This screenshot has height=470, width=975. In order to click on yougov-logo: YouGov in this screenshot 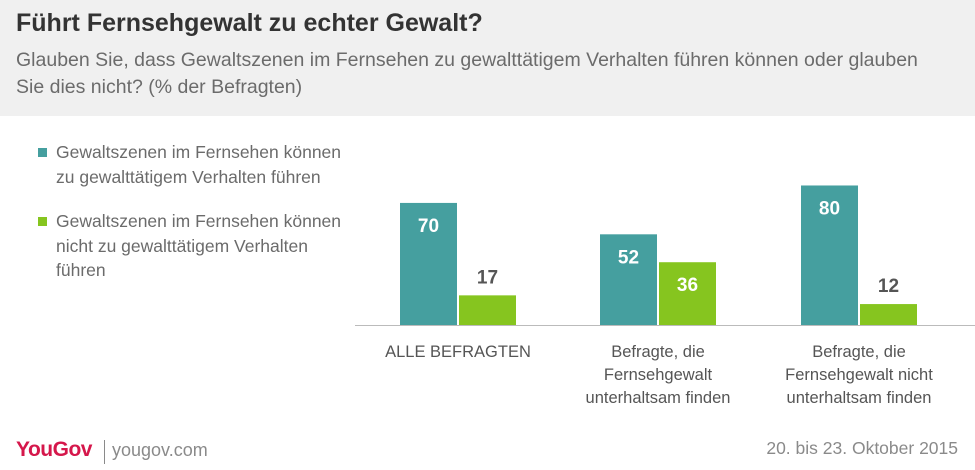, I will do `click(54, 449)`.